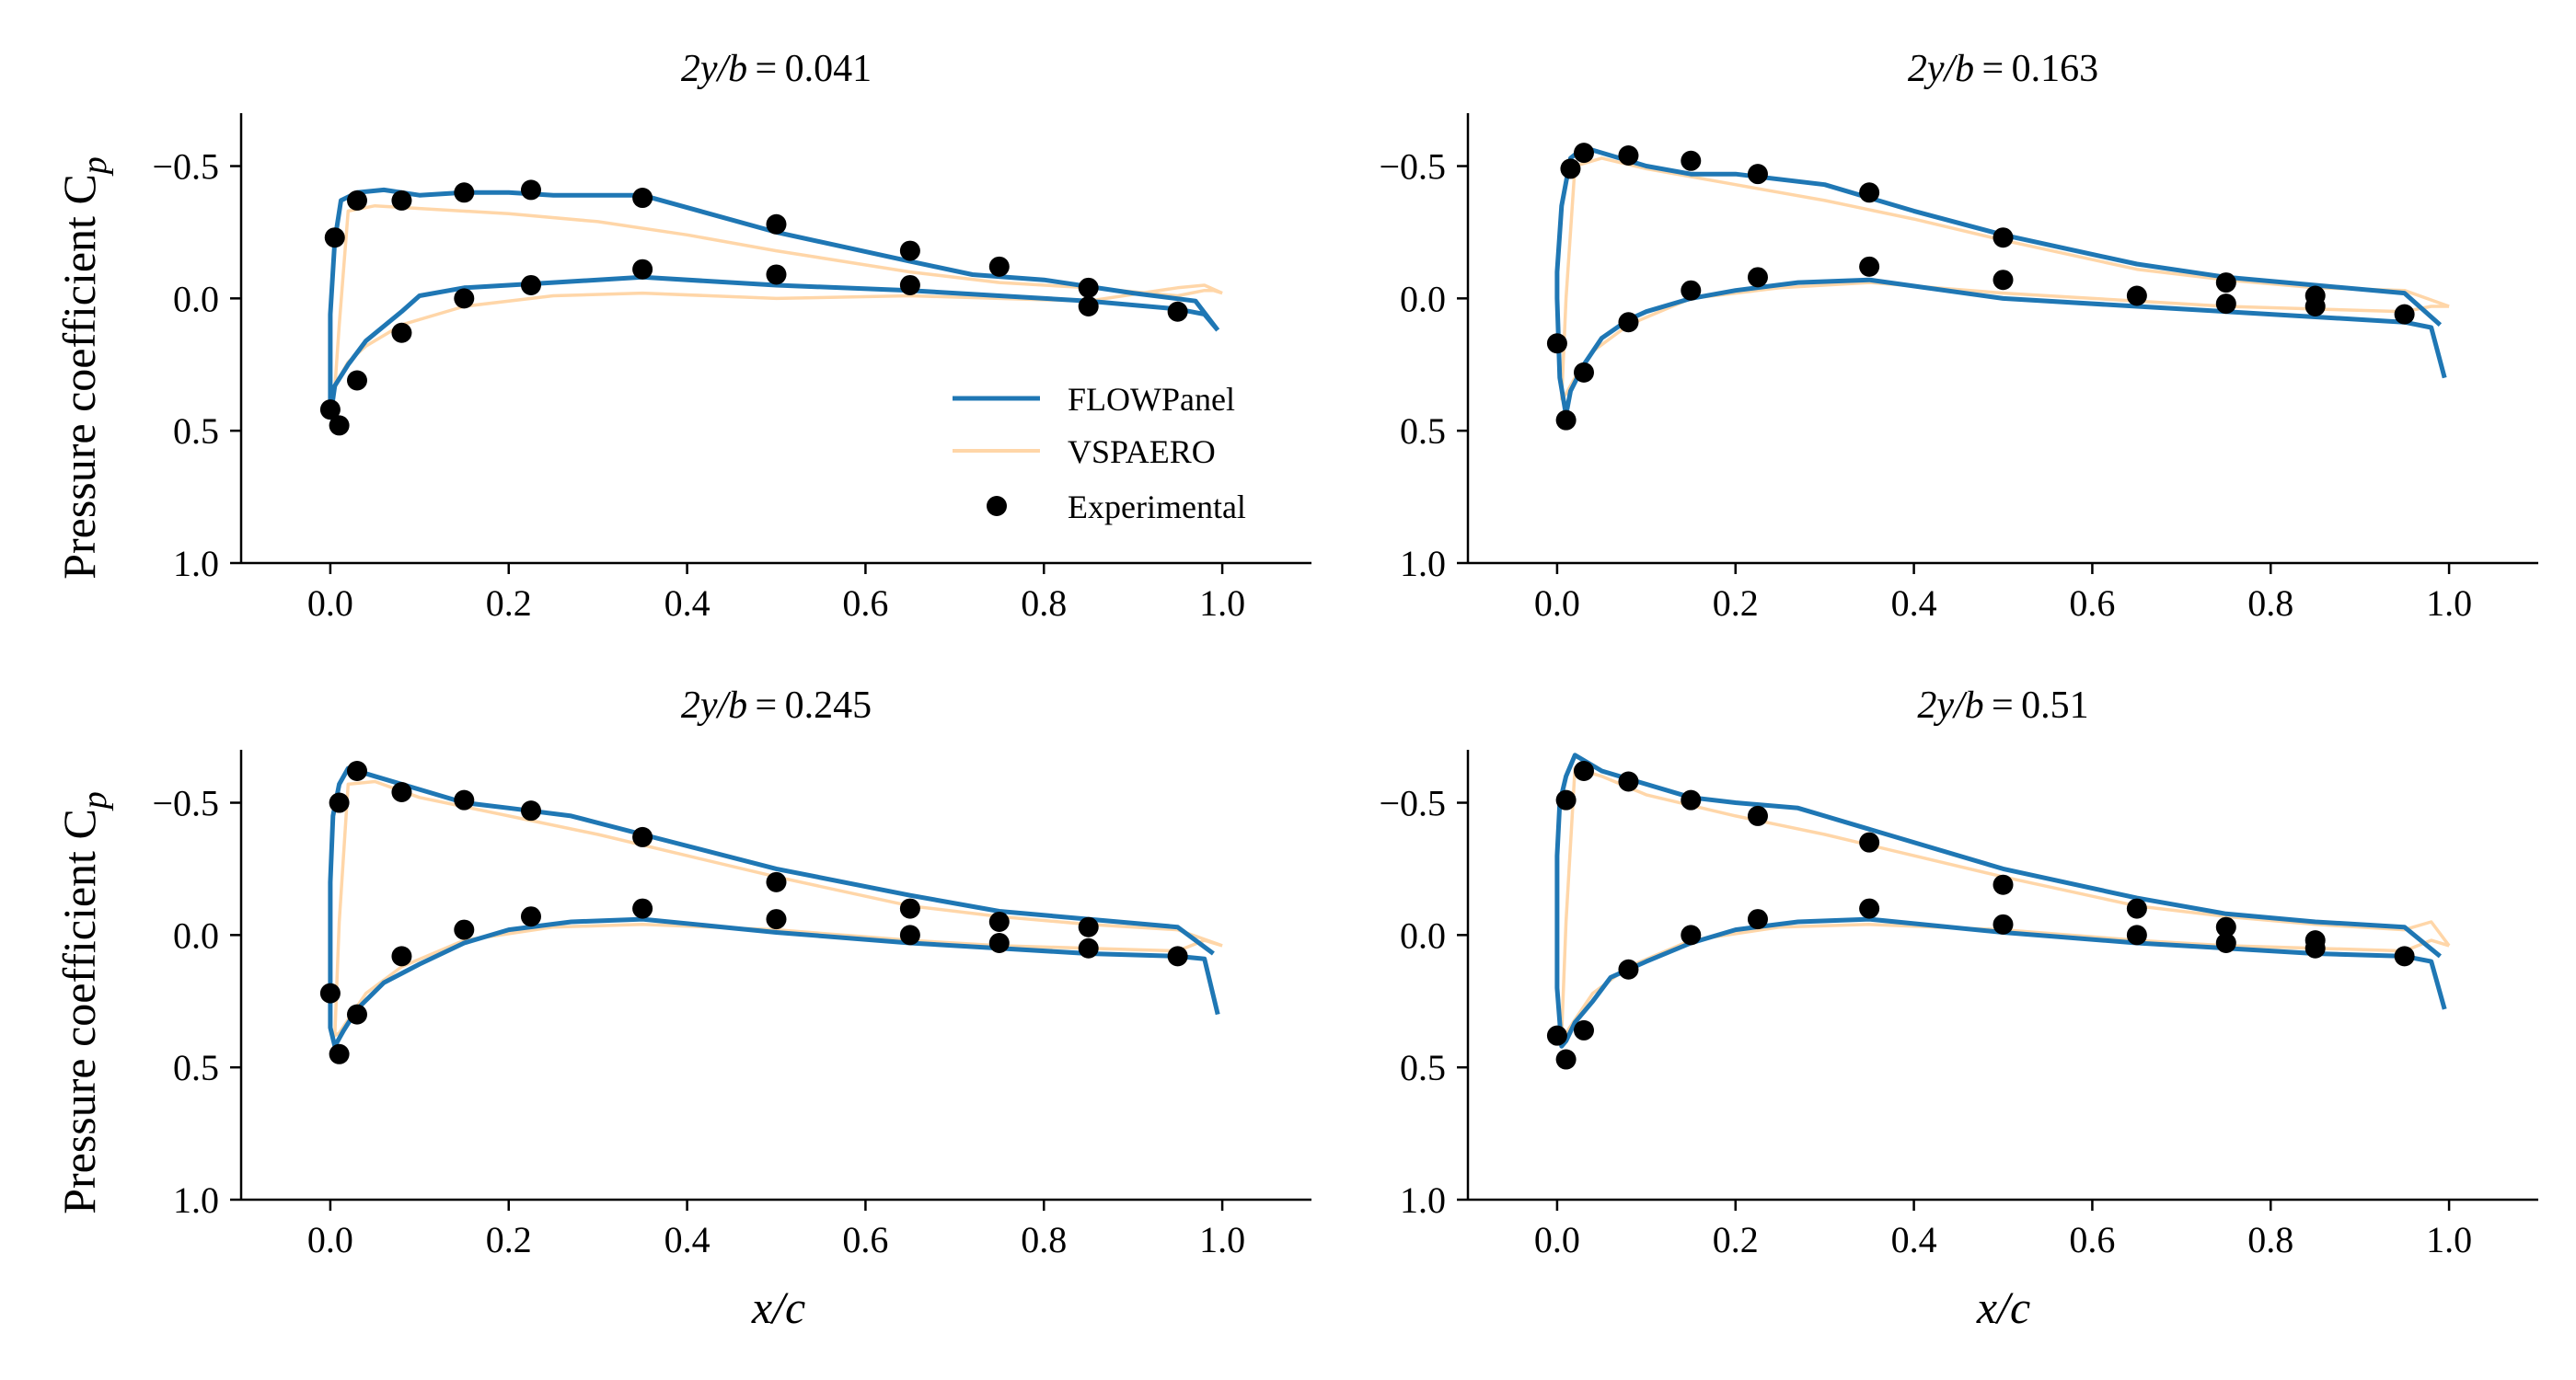  Describe the element at coordinates (330, 1239) in the screenshot. I see `x-tick-label: 0.0` at that location.